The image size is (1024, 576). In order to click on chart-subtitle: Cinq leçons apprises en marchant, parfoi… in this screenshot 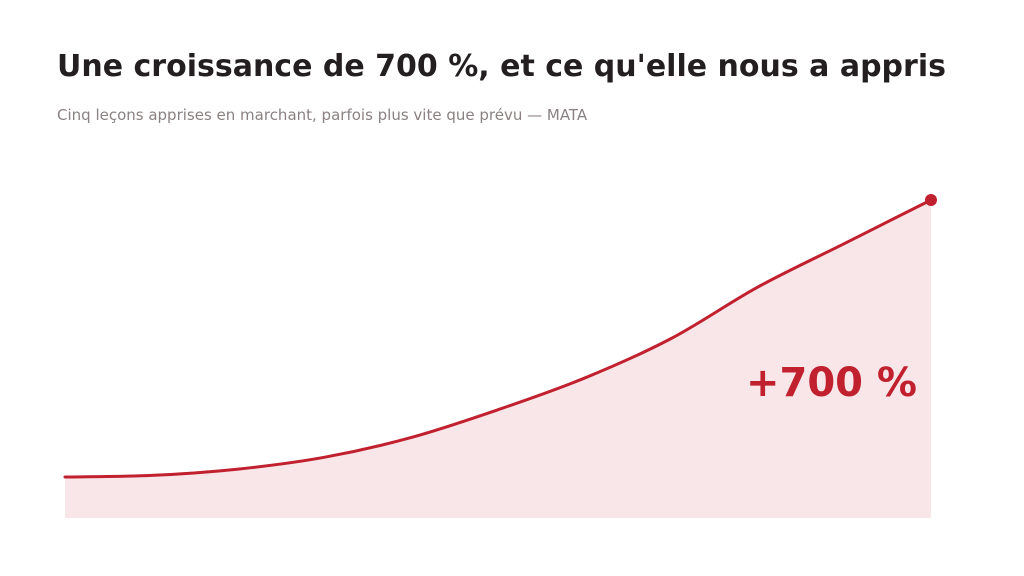, I will do `click(322, 115)`.